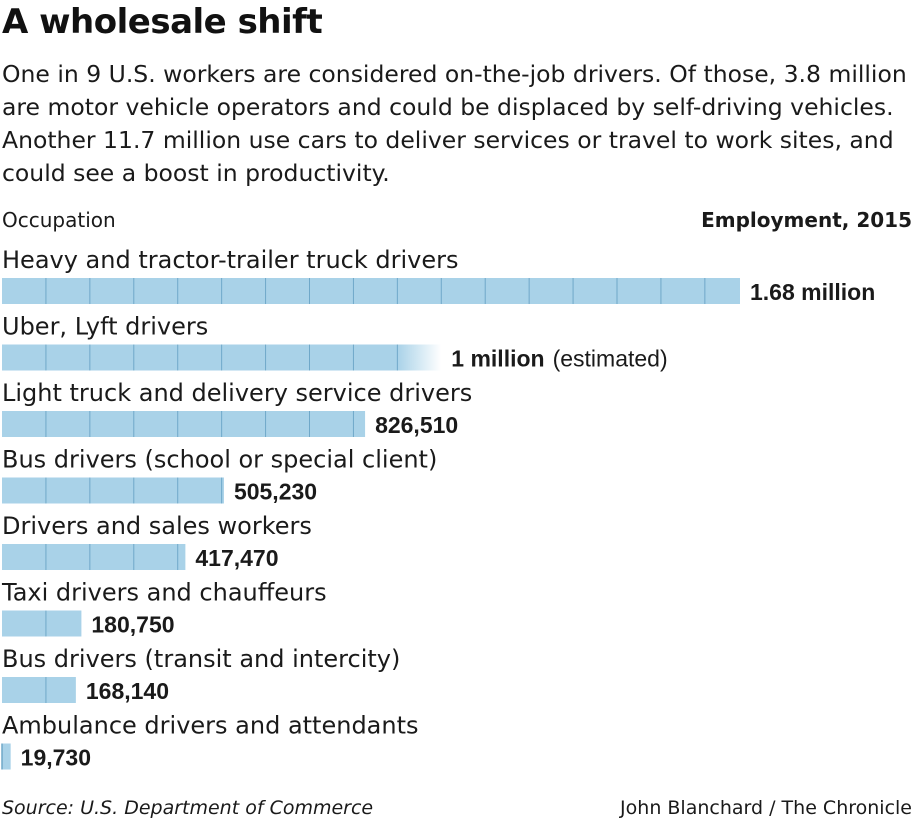  What do you see at coordinates (416, 425) in the screenshot?
I see `value-label: 826,510` at bounding box center [416, 425].